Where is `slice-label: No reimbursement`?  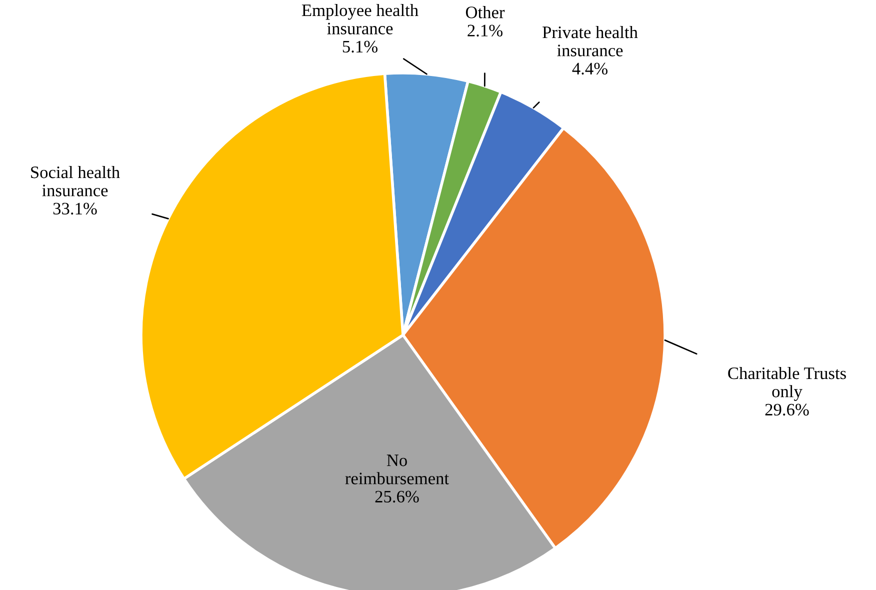
slice-label: No reimbursement is located at coordinates (397, 469).